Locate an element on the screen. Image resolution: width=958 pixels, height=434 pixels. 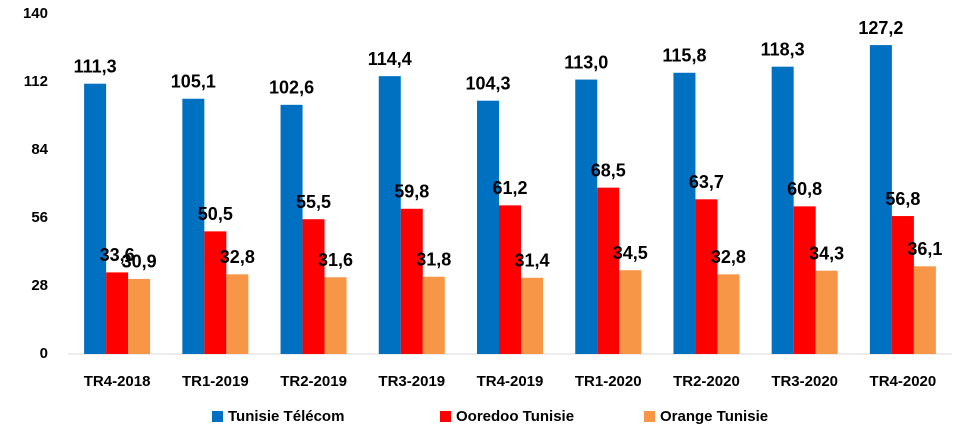
x-tick-label: TR2-2019 is located at coordinates (313, 381).